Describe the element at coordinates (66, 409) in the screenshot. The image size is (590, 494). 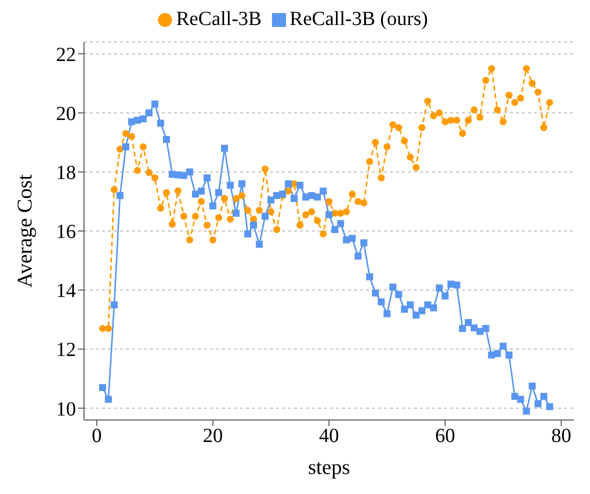
I see `y-tick-label: 10` at that location.